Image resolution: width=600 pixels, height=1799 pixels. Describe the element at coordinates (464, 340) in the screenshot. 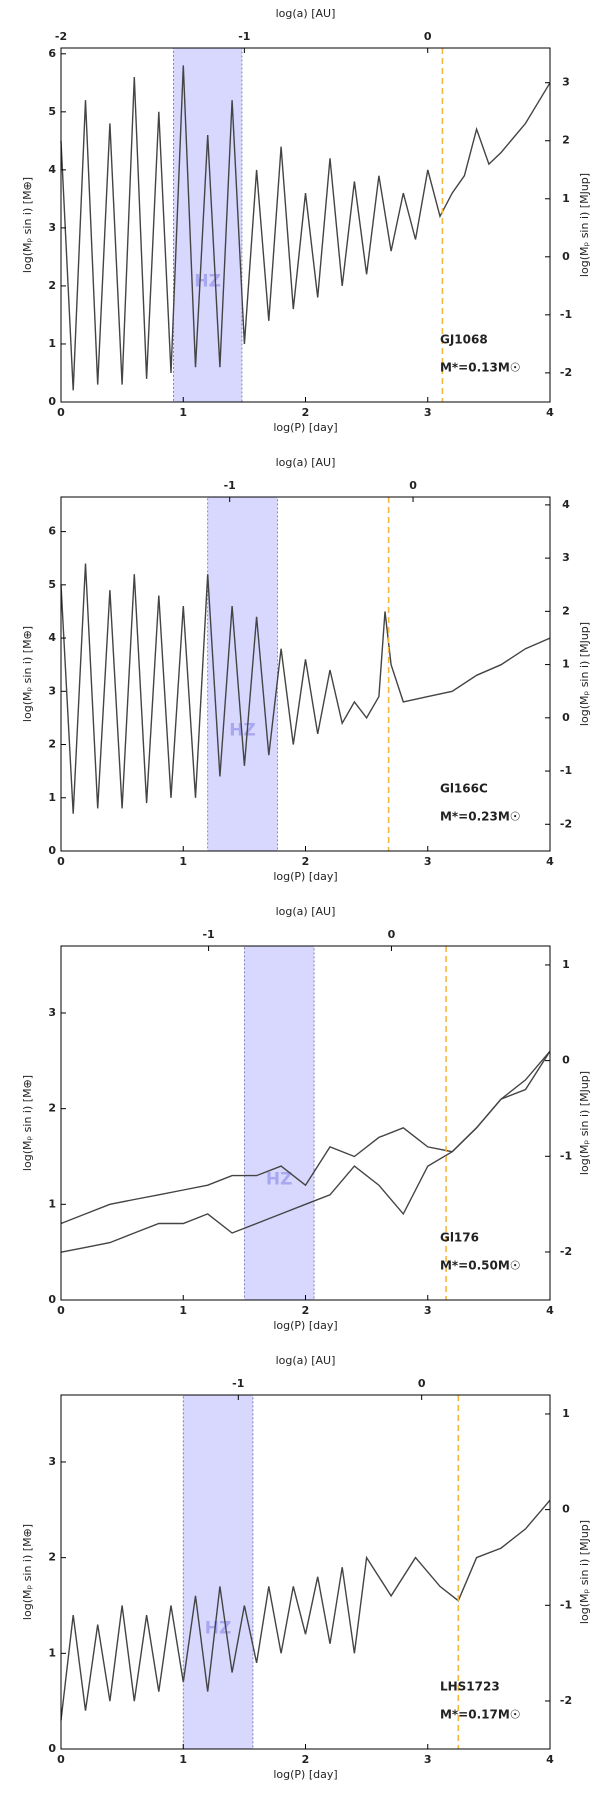

I see `annotation: GJ1068` at that location.